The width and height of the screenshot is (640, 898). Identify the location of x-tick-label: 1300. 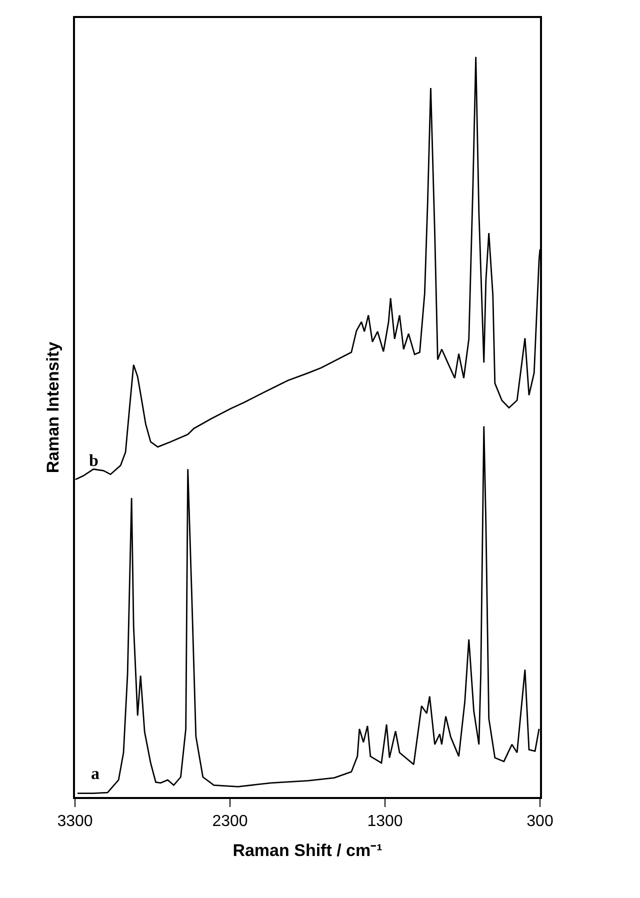
(385, 821).